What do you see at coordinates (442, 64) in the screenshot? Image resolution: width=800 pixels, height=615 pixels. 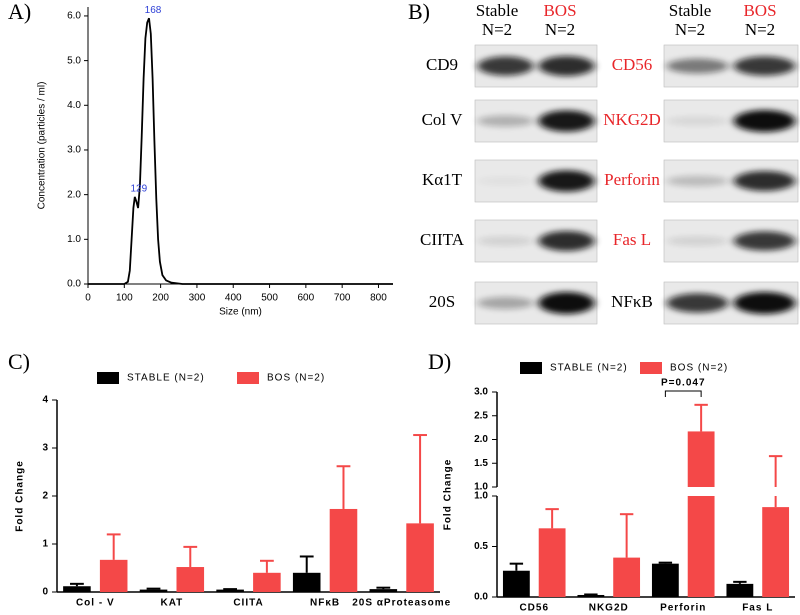 I see `row-label: CD9` at bounding box center [442, 64].